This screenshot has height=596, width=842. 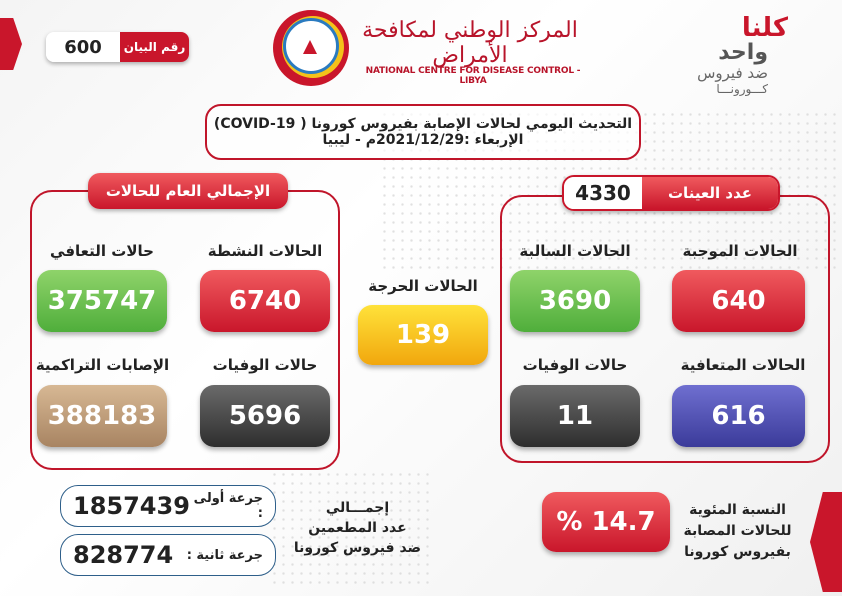 I want to click on bulletin-number: 600, so click(x=83, y=47).